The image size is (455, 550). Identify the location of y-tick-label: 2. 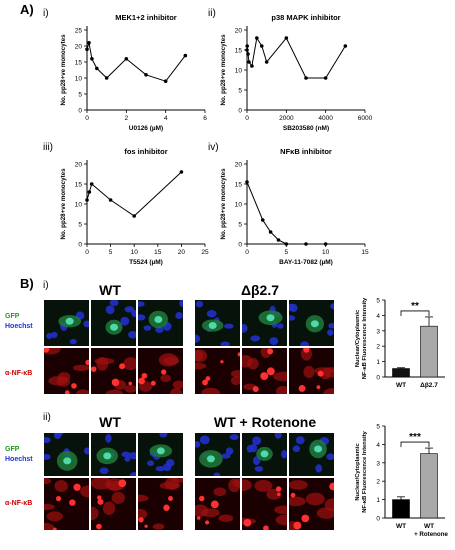
(378, 347).